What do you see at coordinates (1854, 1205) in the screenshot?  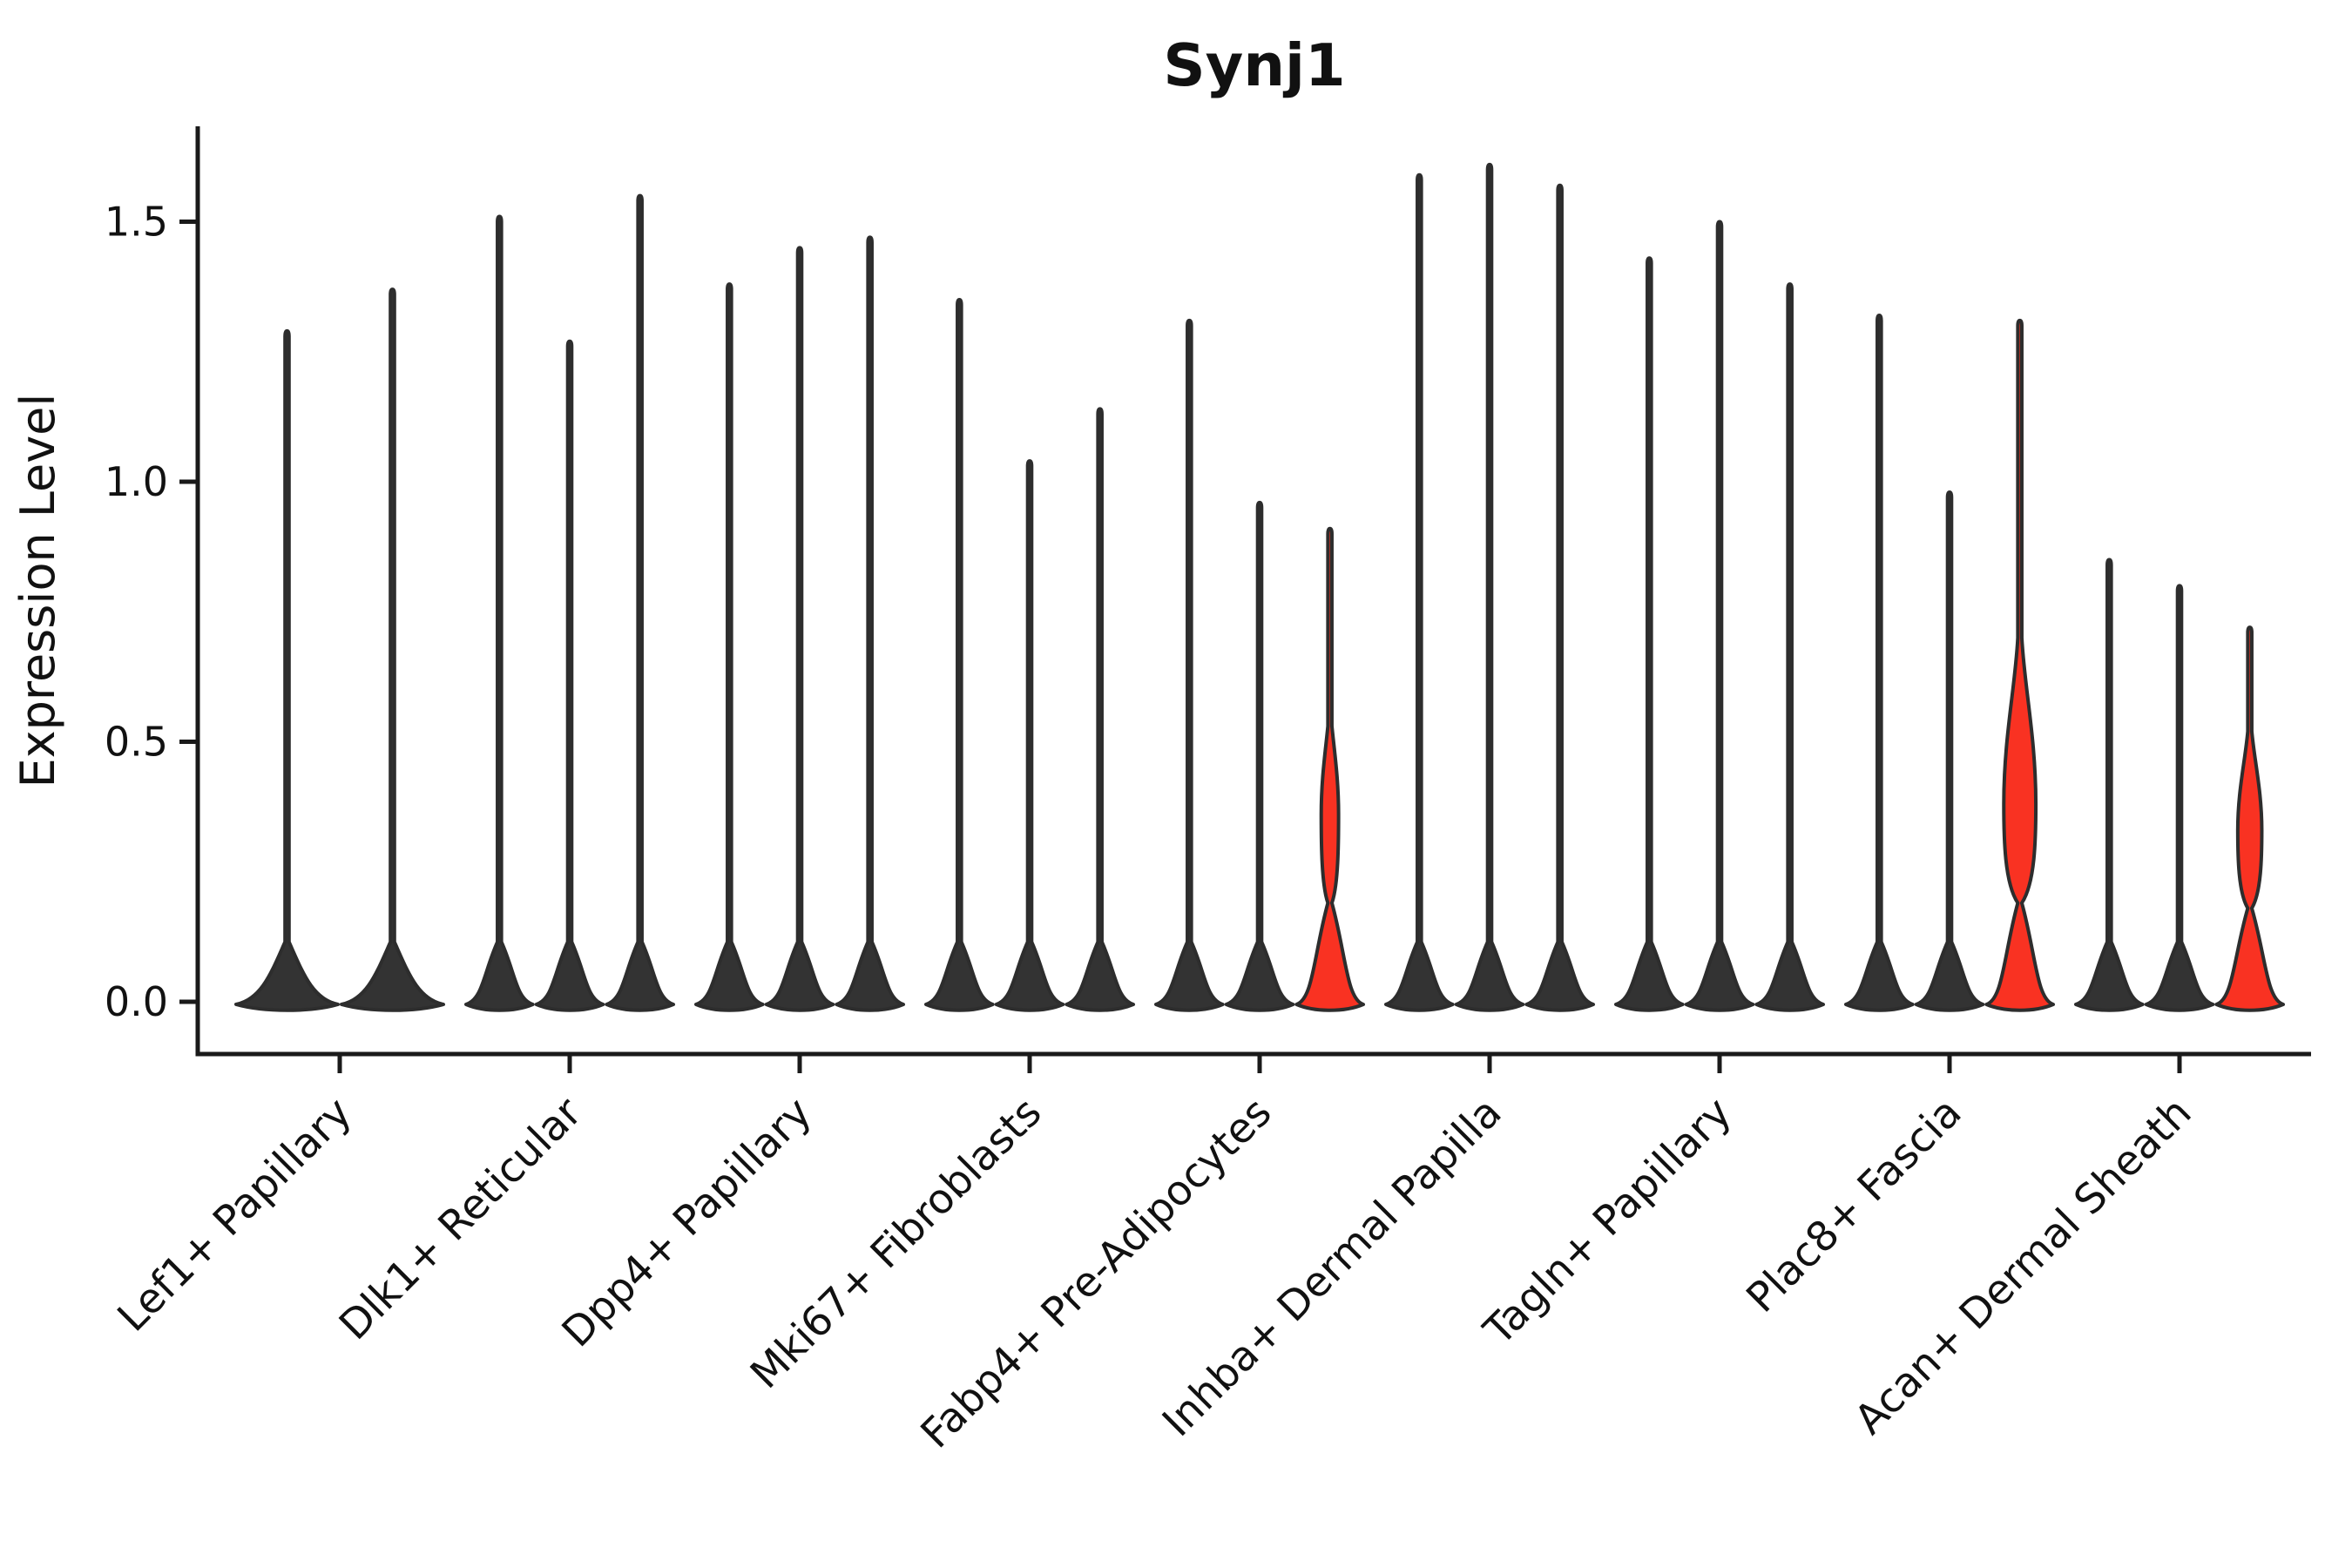 I see `x-tick-label-plac8-fascia: Plac8+ Fascia` at bounding box center [1854, 1205].